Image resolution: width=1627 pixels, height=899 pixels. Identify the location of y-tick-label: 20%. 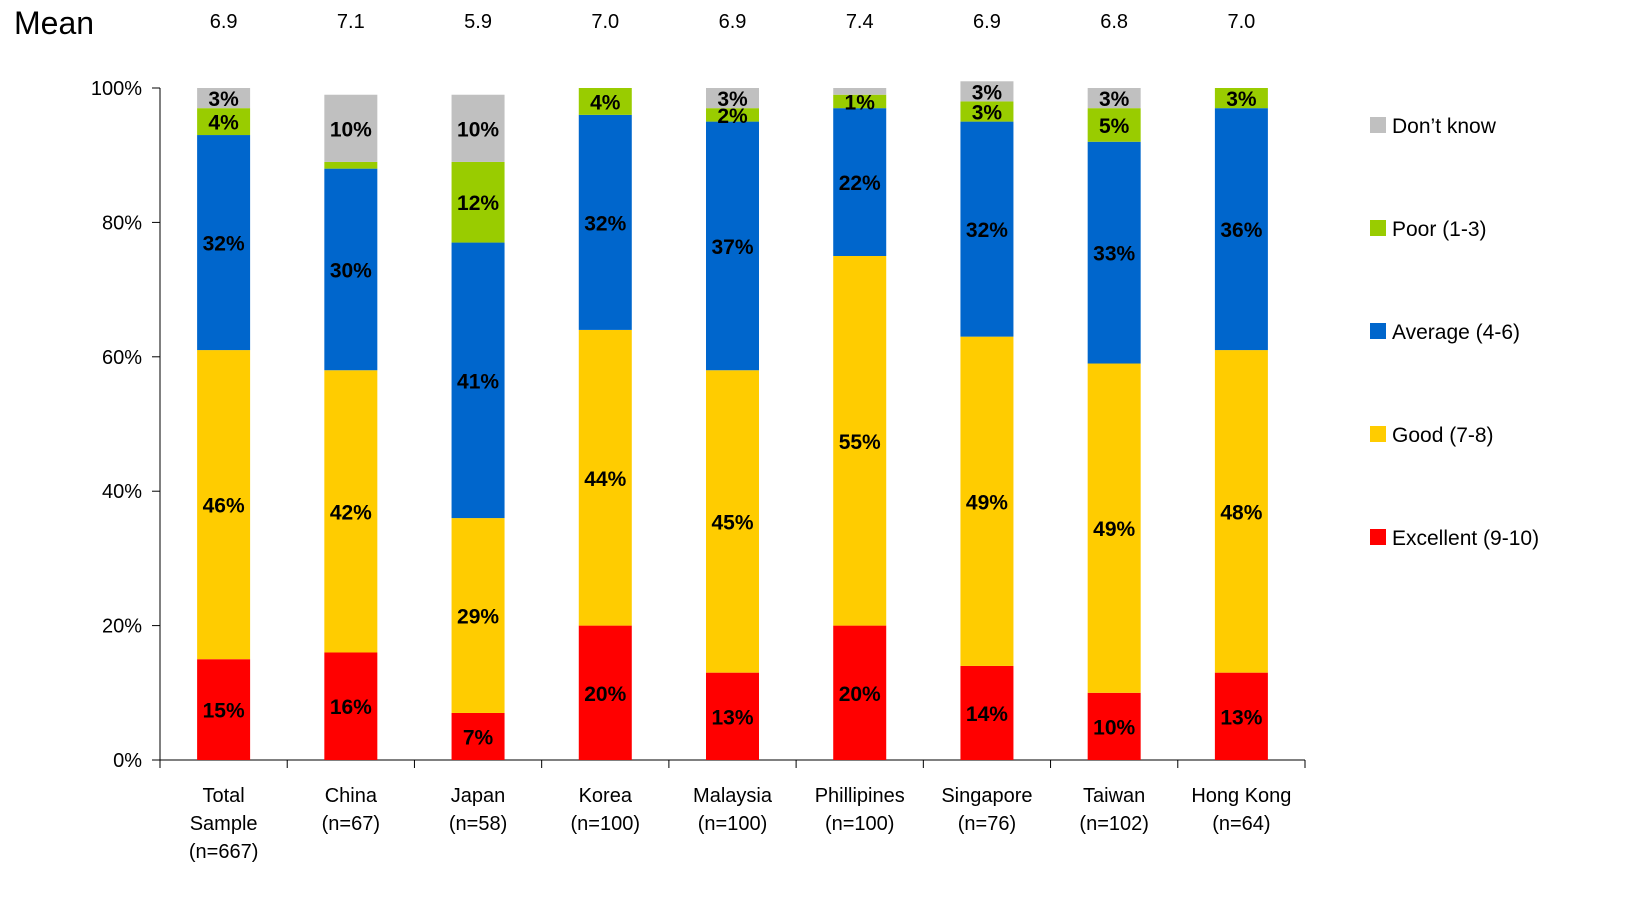
(122, 627).